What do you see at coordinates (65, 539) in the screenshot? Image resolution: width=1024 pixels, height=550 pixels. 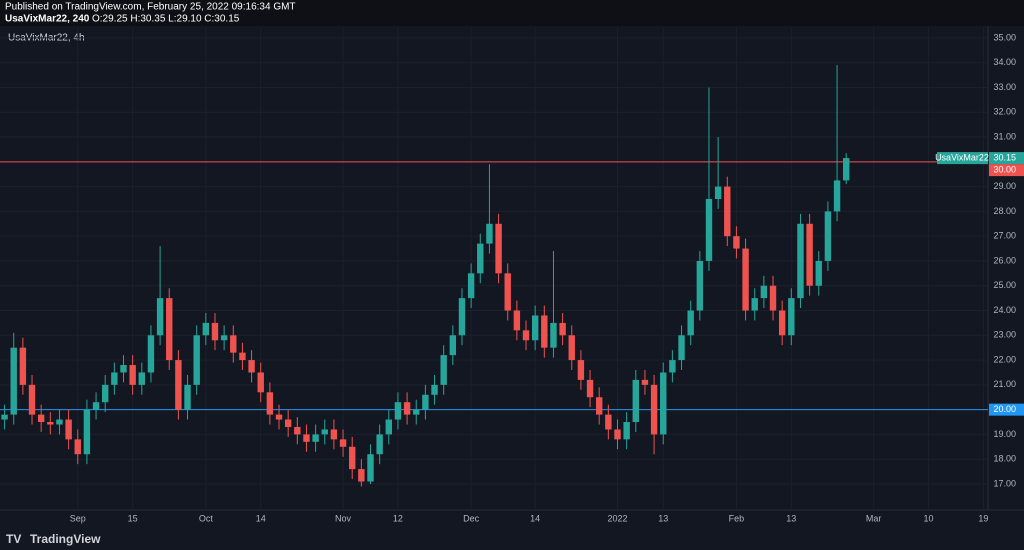 I see `brand: TradingView` at bounding box center [65, 539].